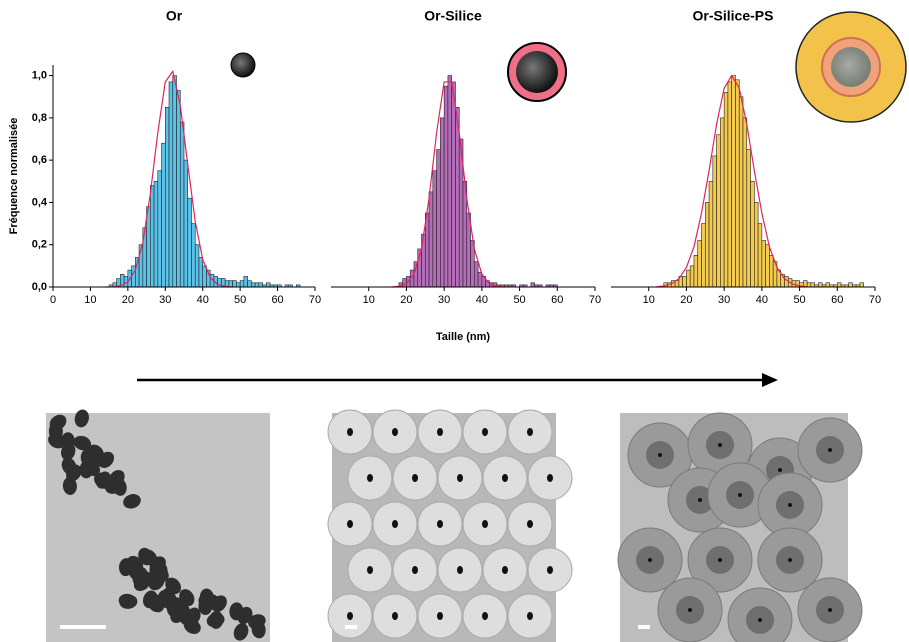  Describe the element at coordinates (851, 67) in the screenshot. I see `icon-ps-core` at that location.